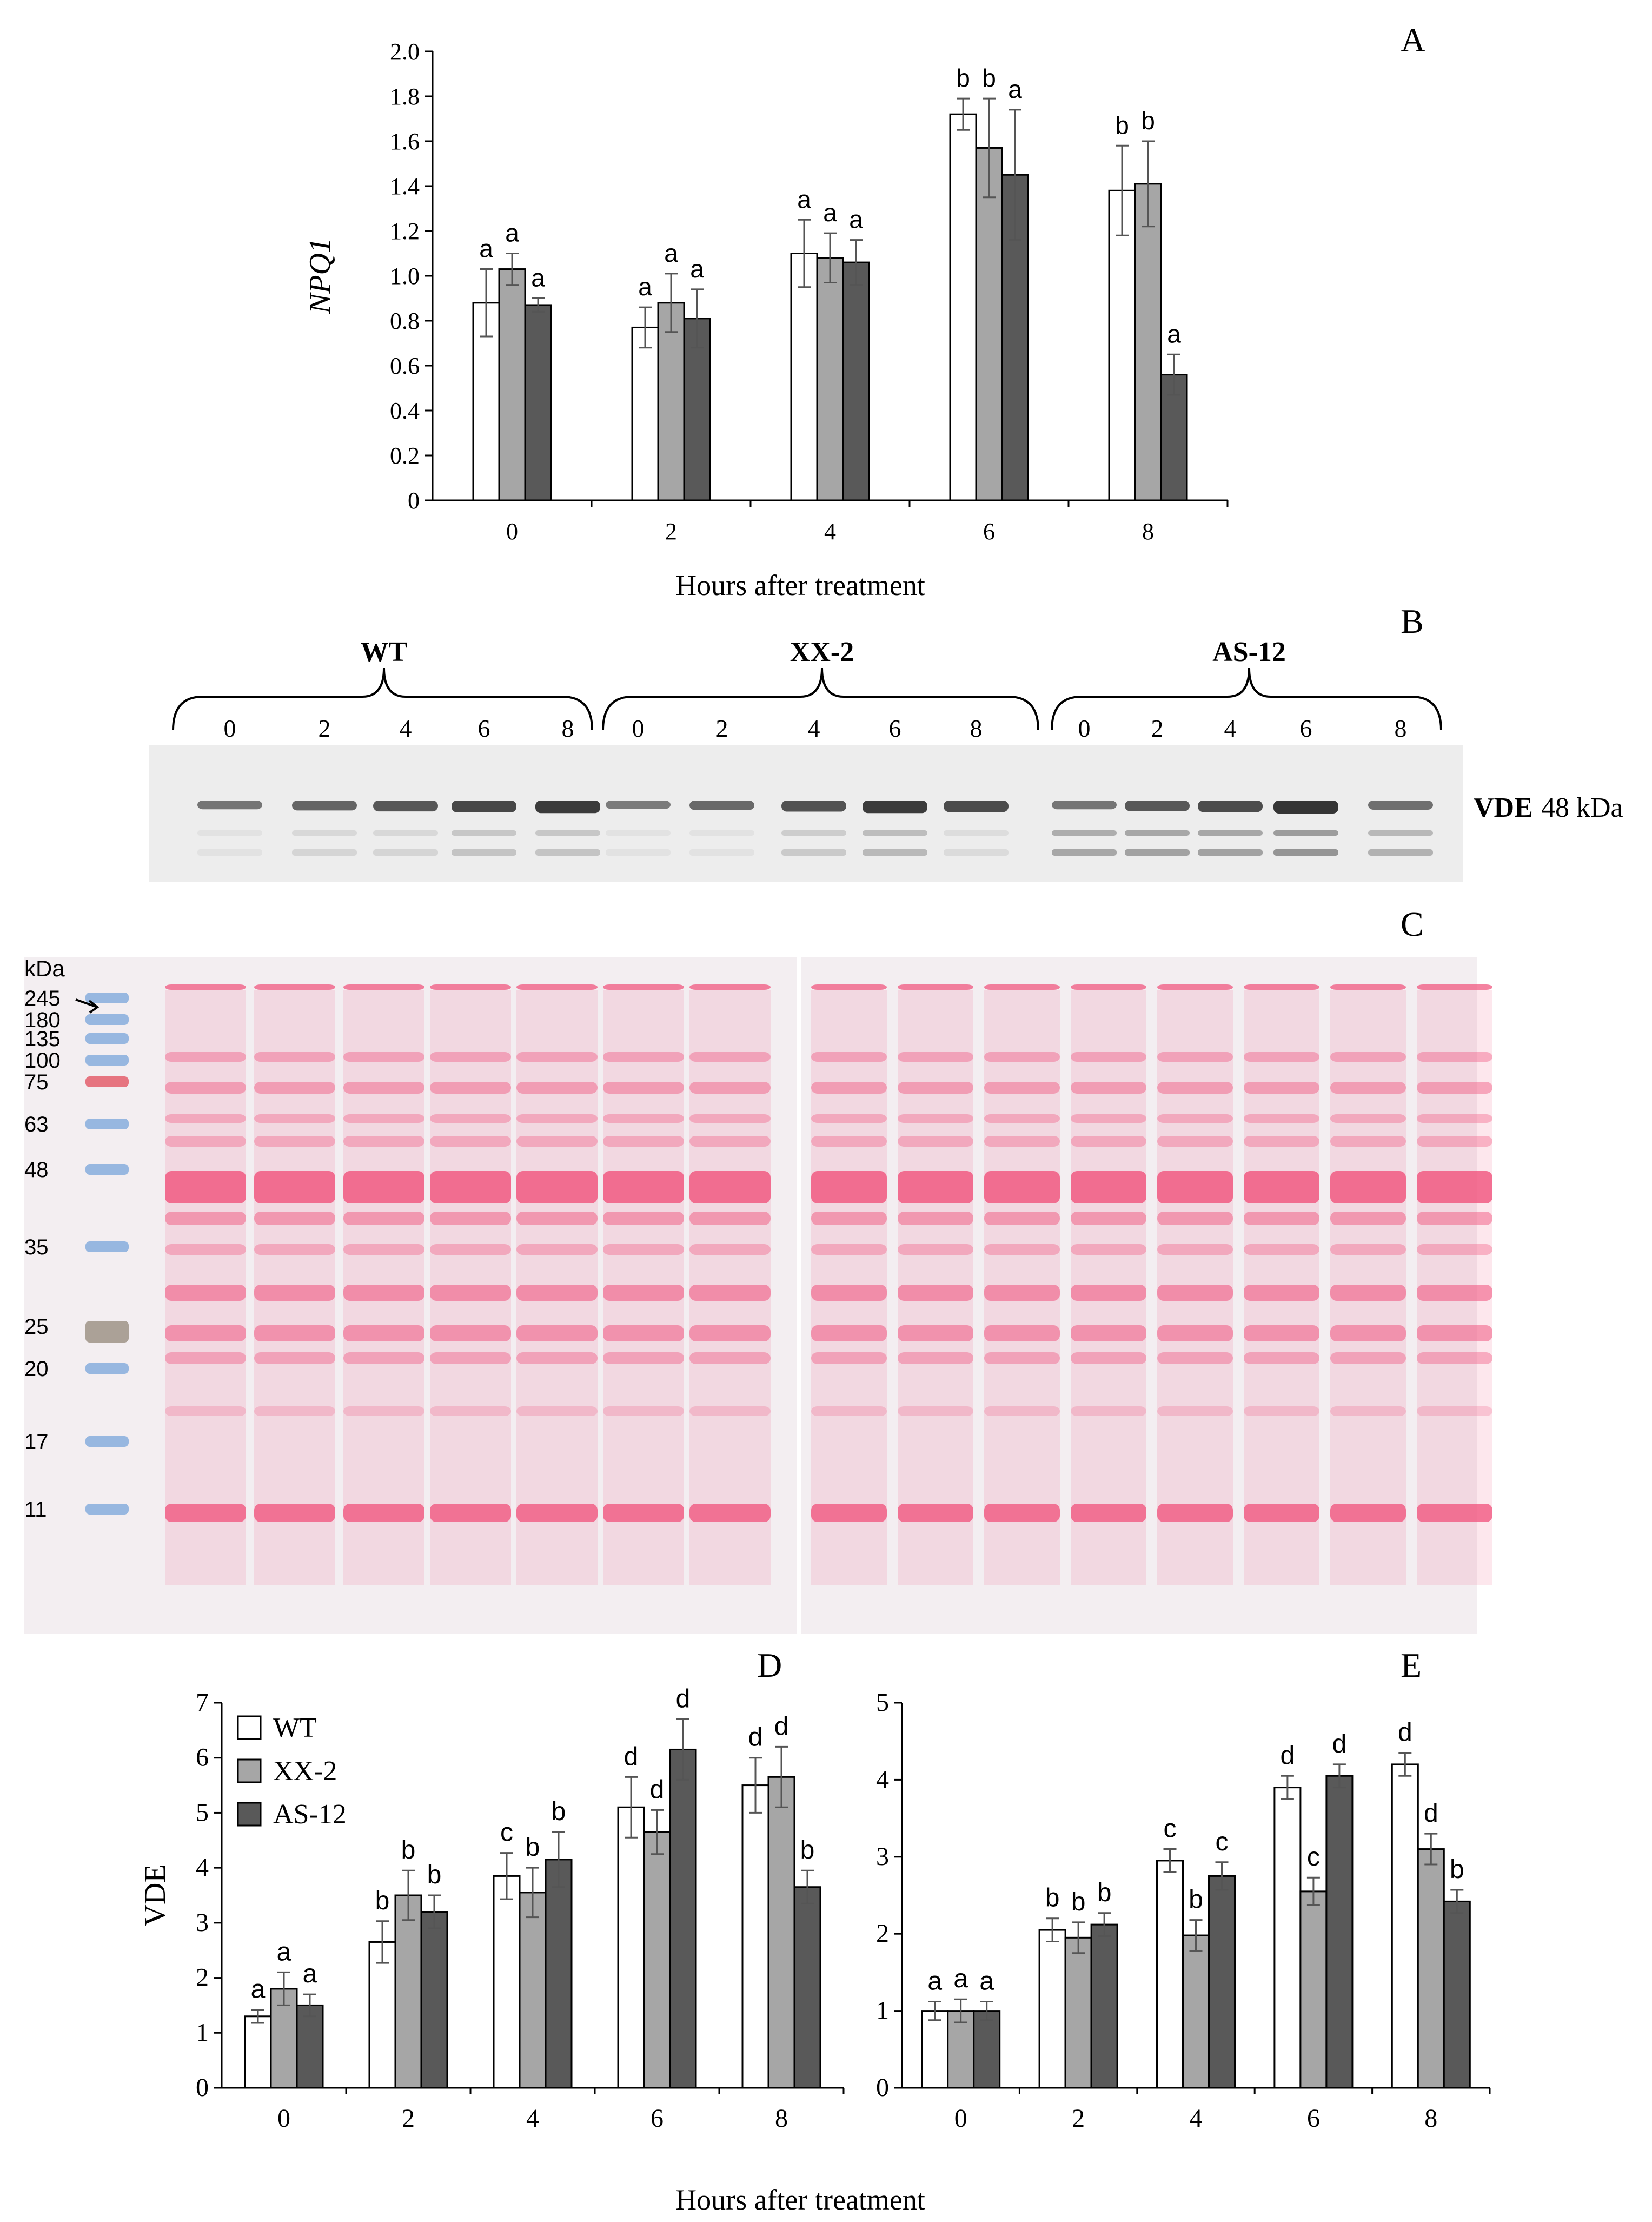  Describe the element at coordinates (506, 1832) in the screenshot. I see `significance-letter: c` at that location.